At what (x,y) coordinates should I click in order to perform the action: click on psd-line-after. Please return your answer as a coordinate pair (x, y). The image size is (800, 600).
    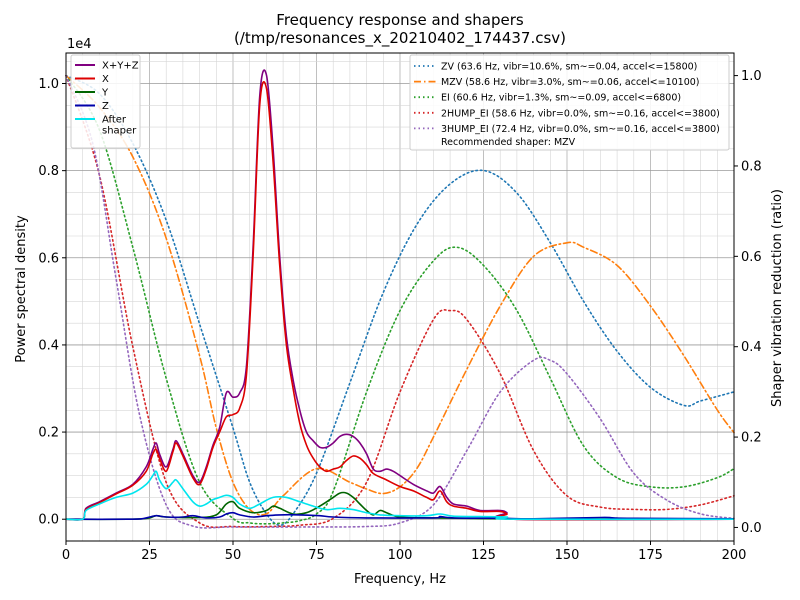
    Looking at the image, I should click on (400, 495).